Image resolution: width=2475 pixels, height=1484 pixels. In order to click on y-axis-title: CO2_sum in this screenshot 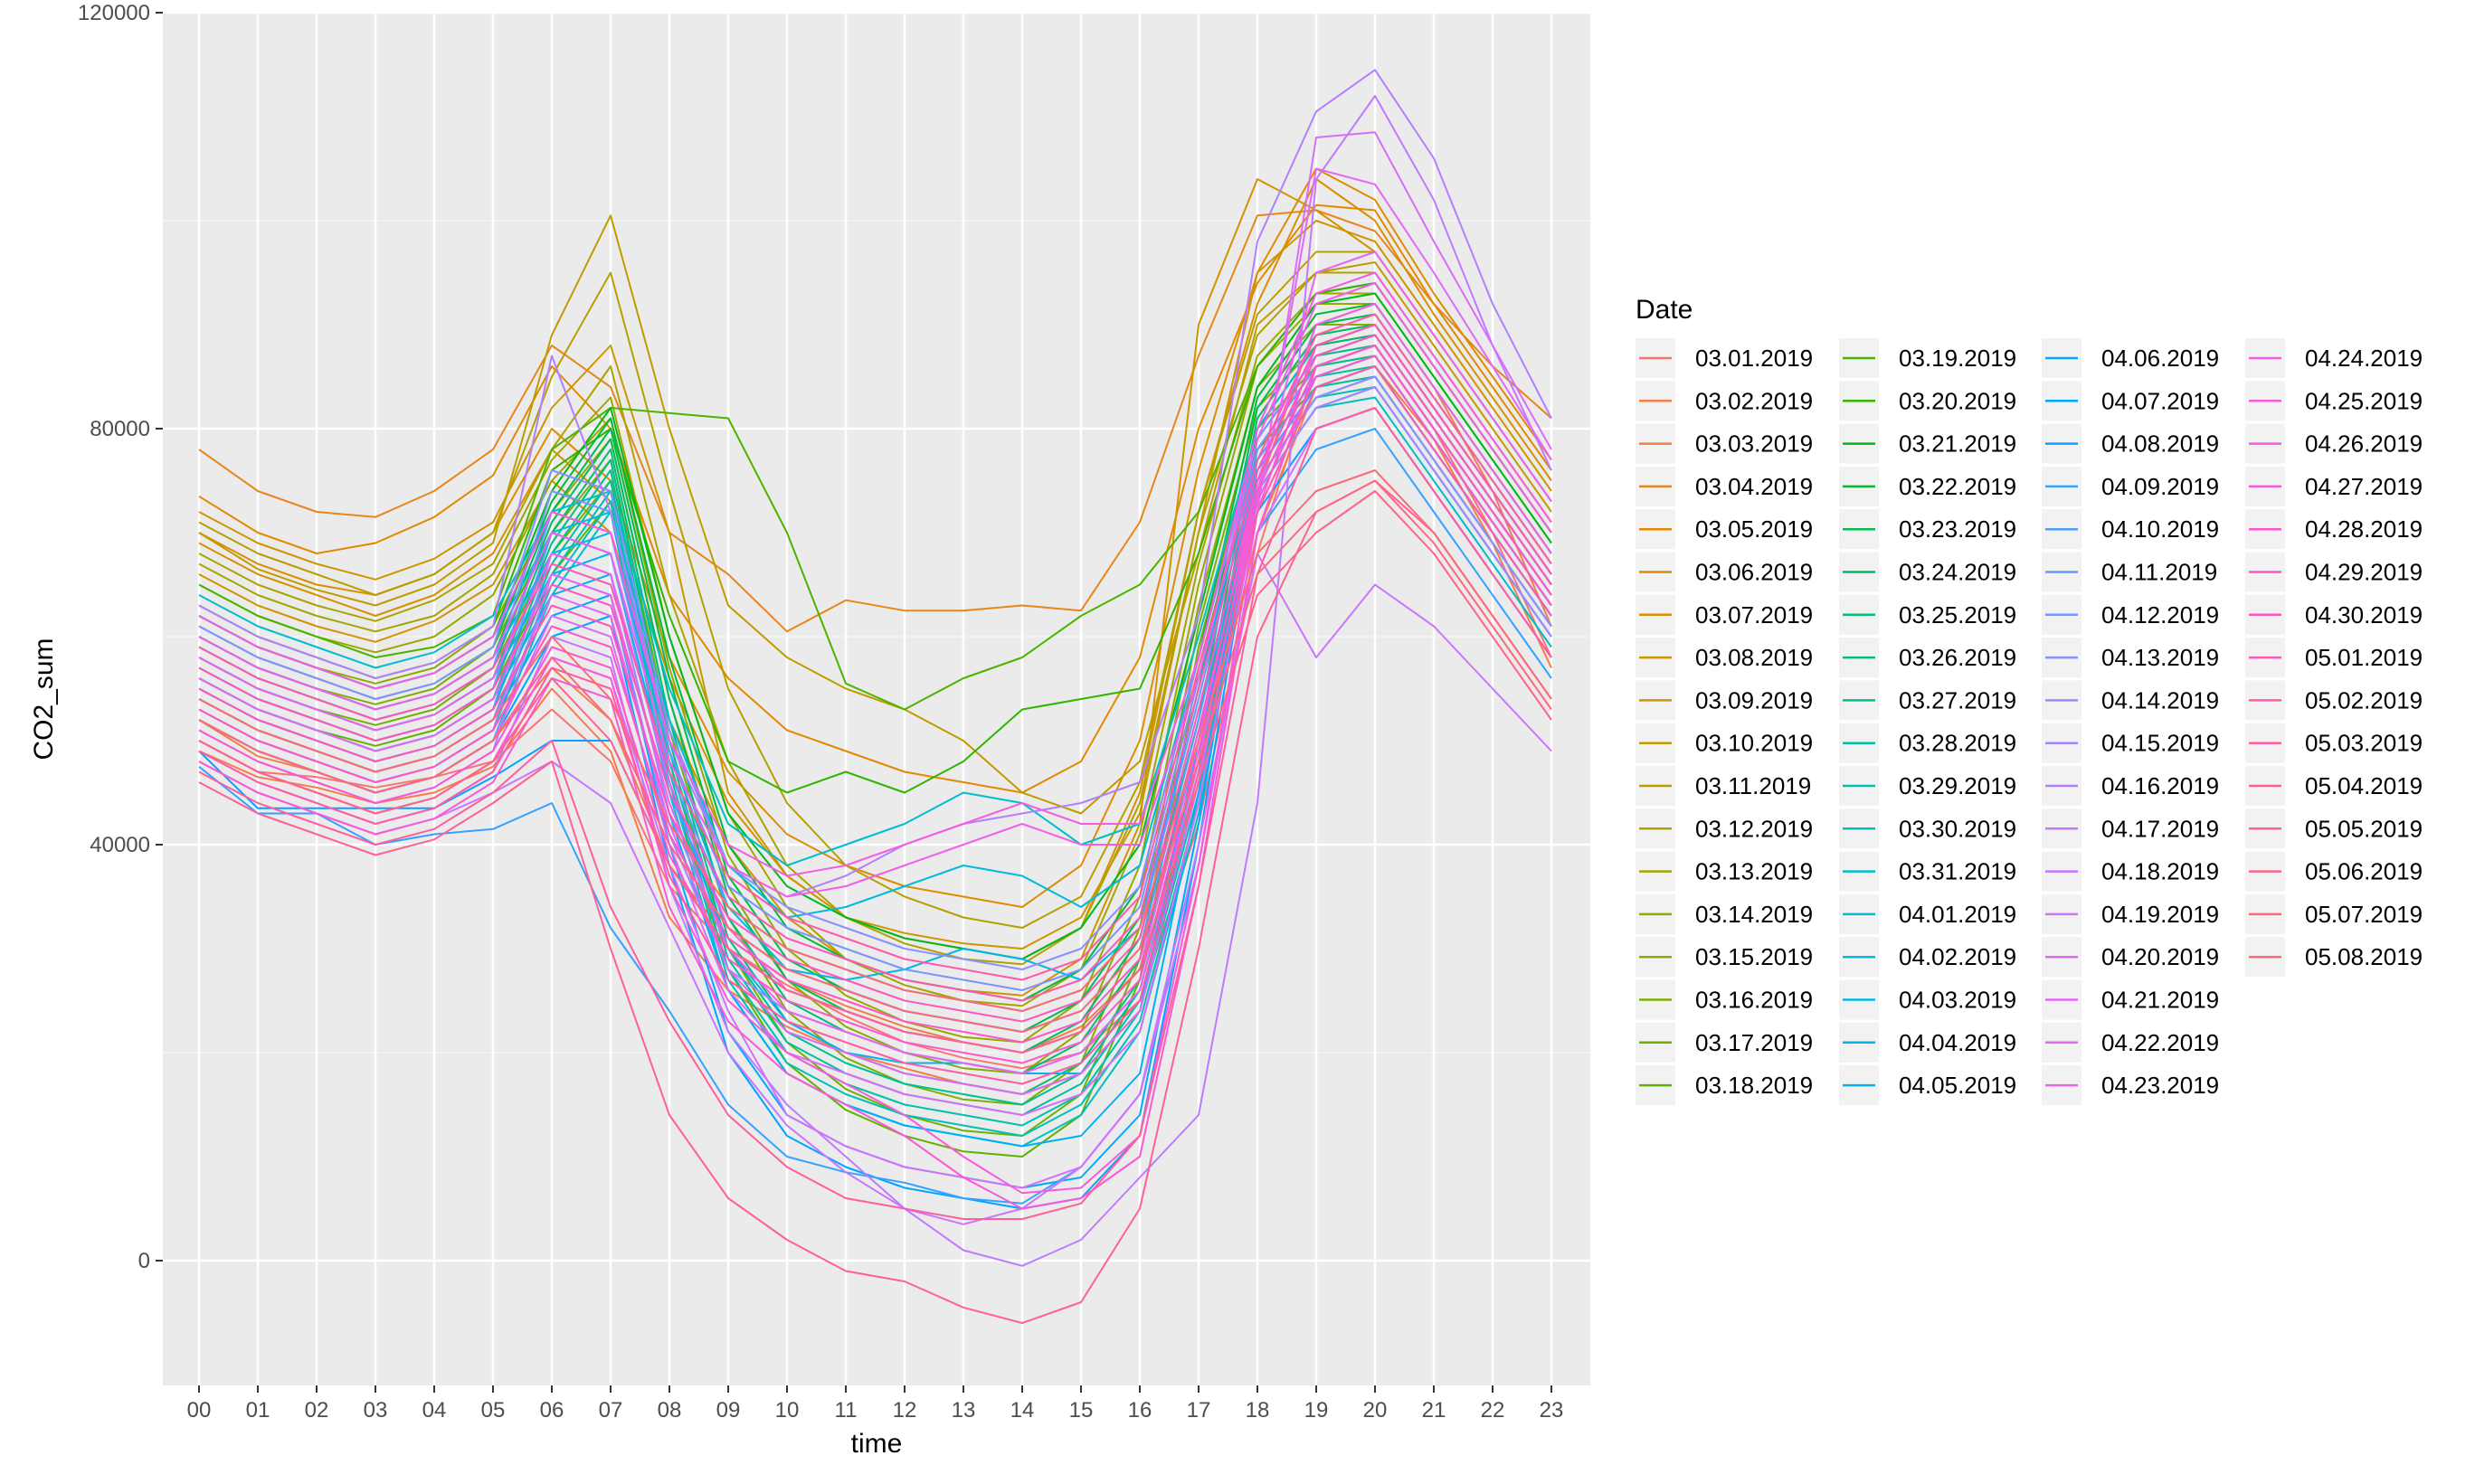, I will do `click(44, 699)`.